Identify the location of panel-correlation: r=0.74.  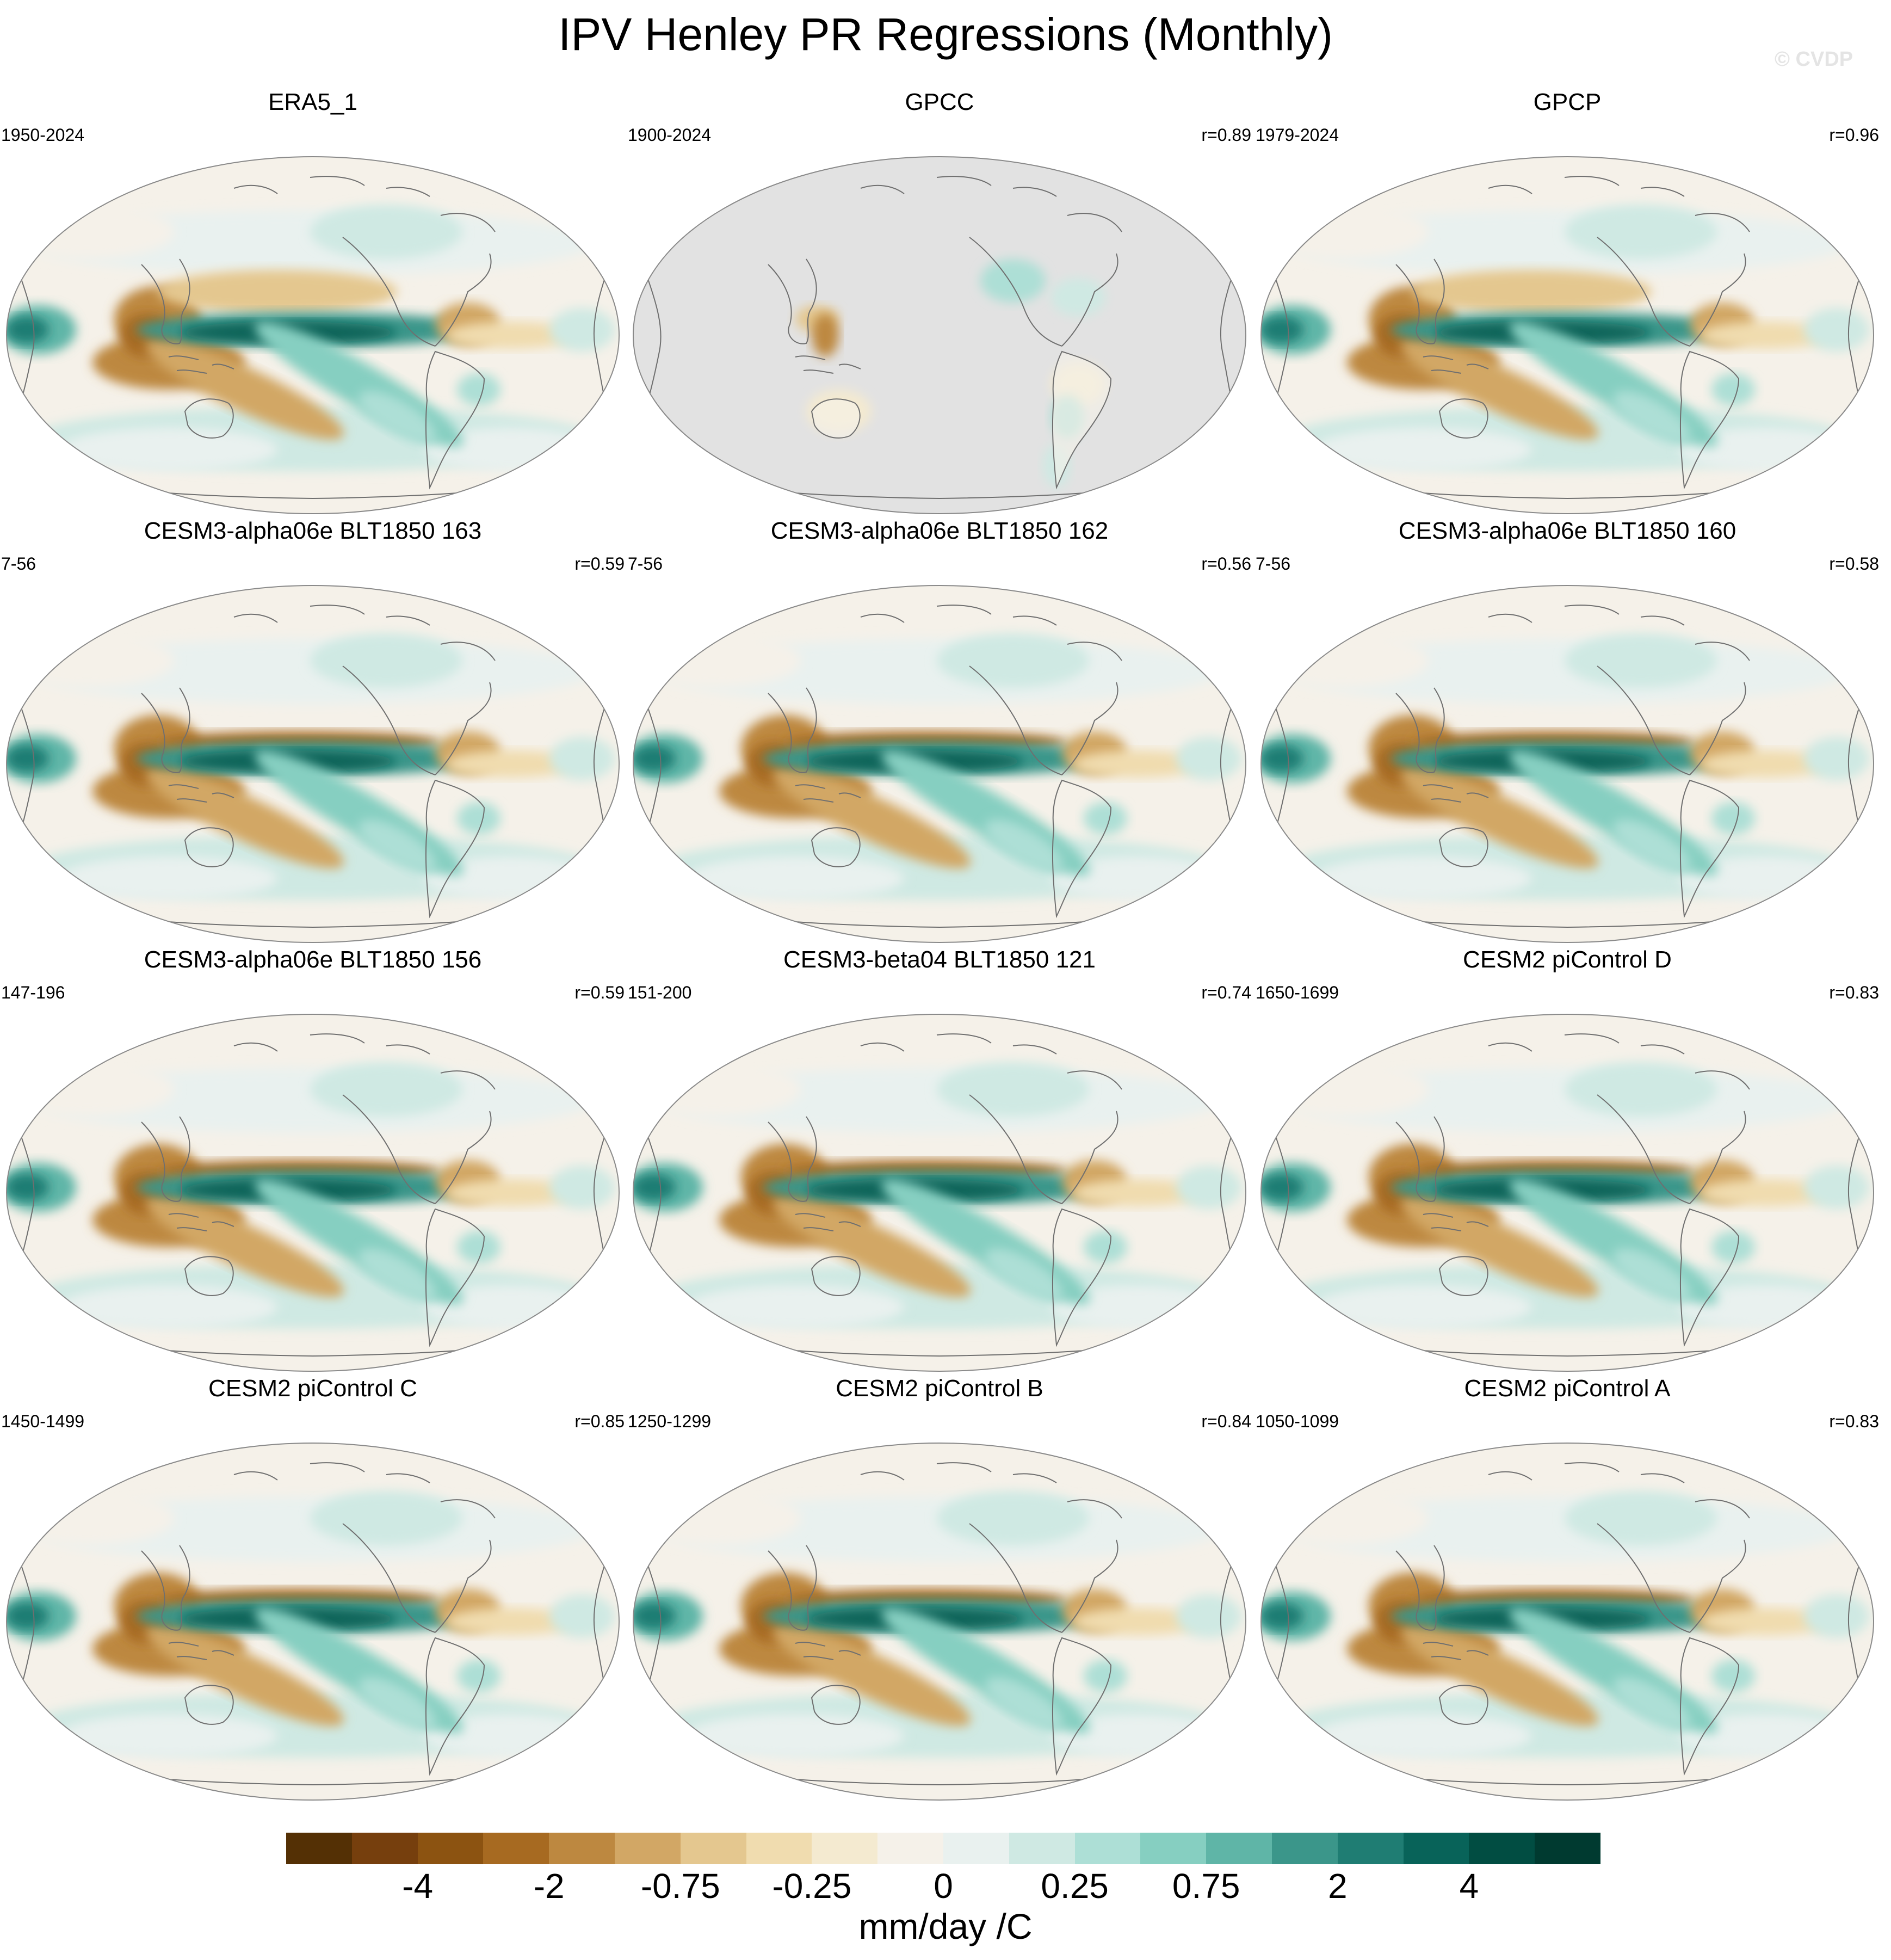
(1226, 992).